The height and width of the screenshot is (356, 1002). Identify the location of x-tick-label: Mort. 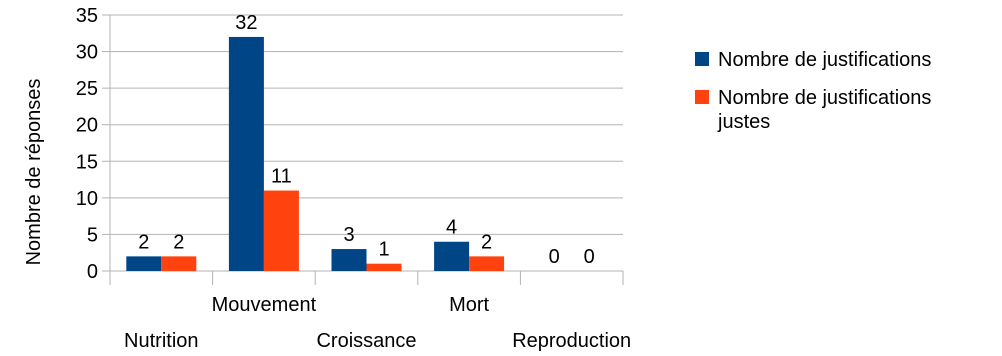
(469, 305).